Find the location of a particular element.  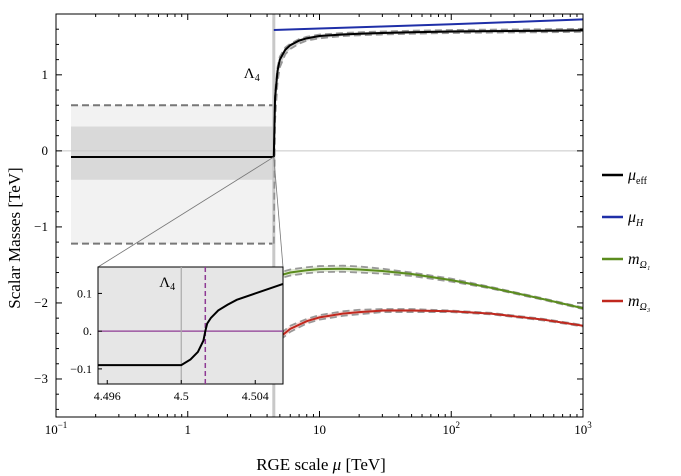

x-tick-label-3: 10² is located at coordinates (452, 428).